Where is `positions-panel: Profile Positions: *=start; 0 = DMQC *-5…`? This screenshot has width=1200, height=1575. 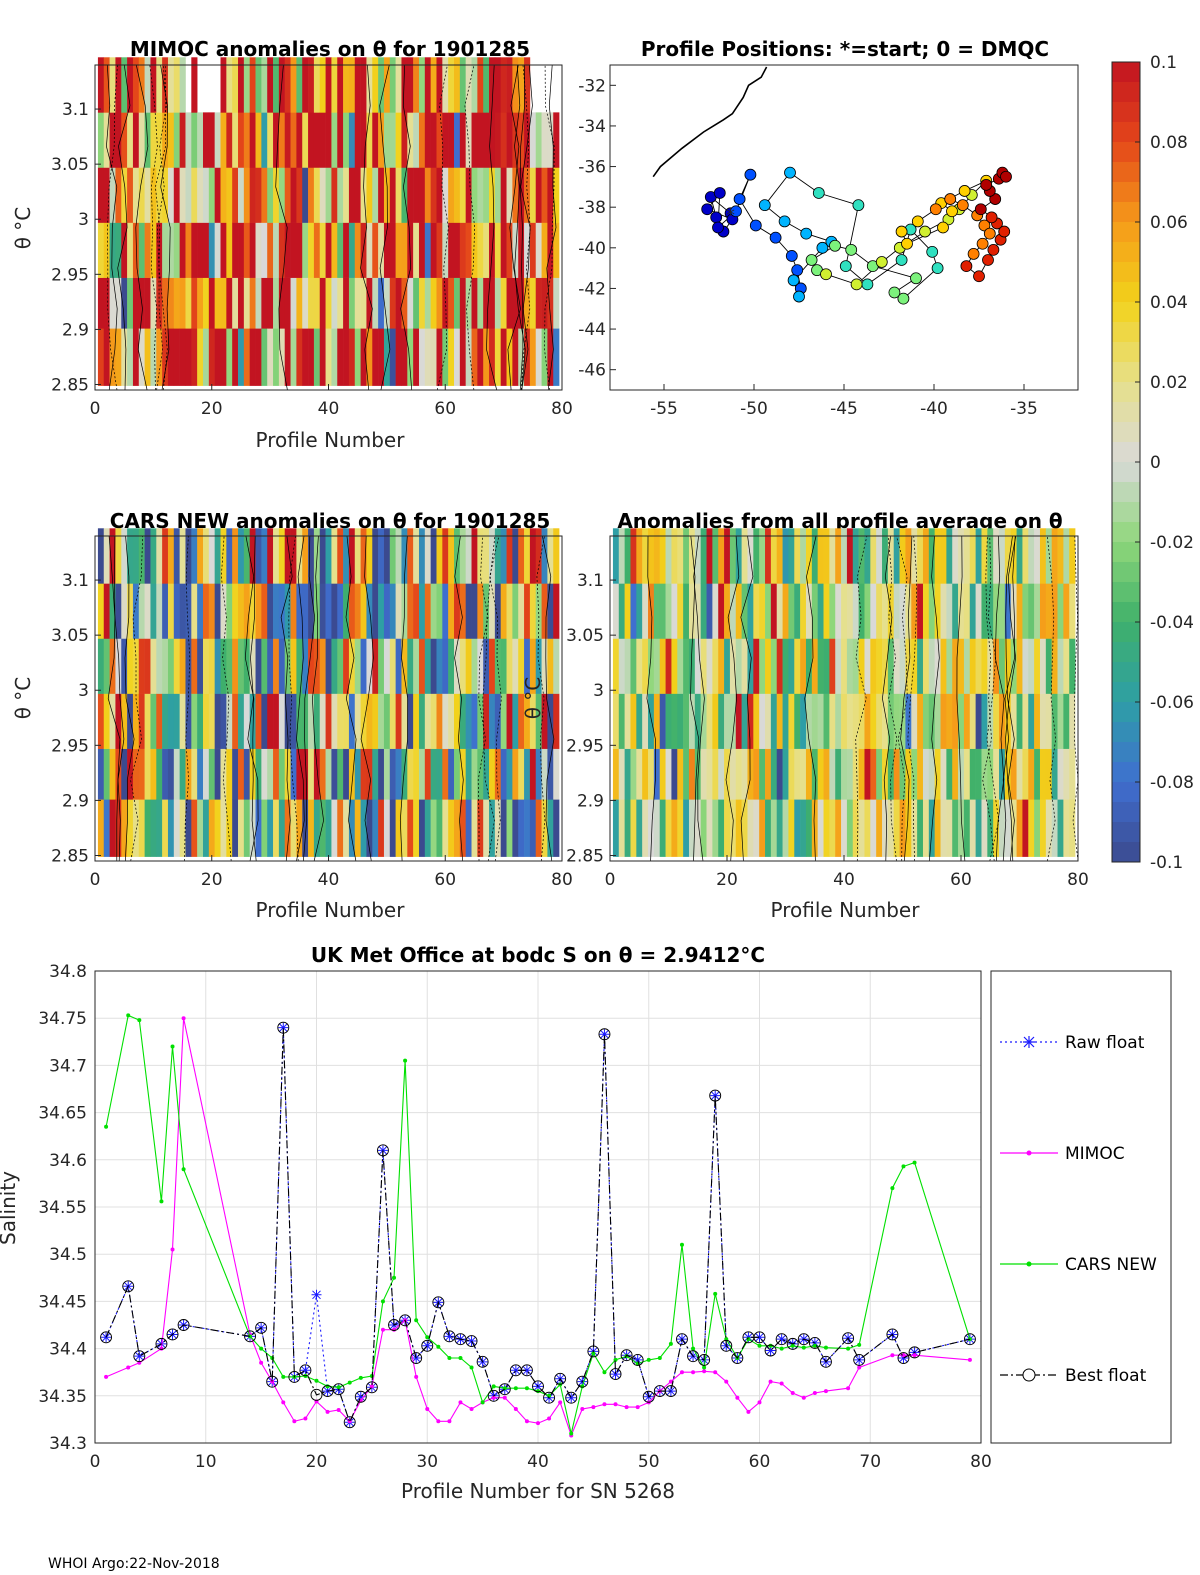
positions-panel: Profile Positions: *=start; 0 = DMQC *-5… is located at coordinates (828, 228).